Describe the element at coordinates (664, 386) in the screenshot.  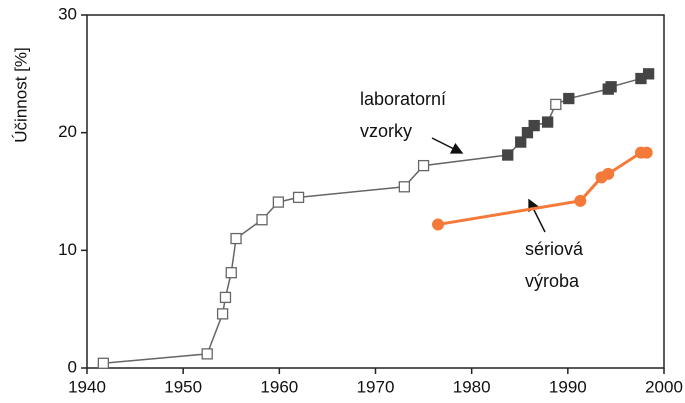
I see `x-tick-label: 2000` at that location.